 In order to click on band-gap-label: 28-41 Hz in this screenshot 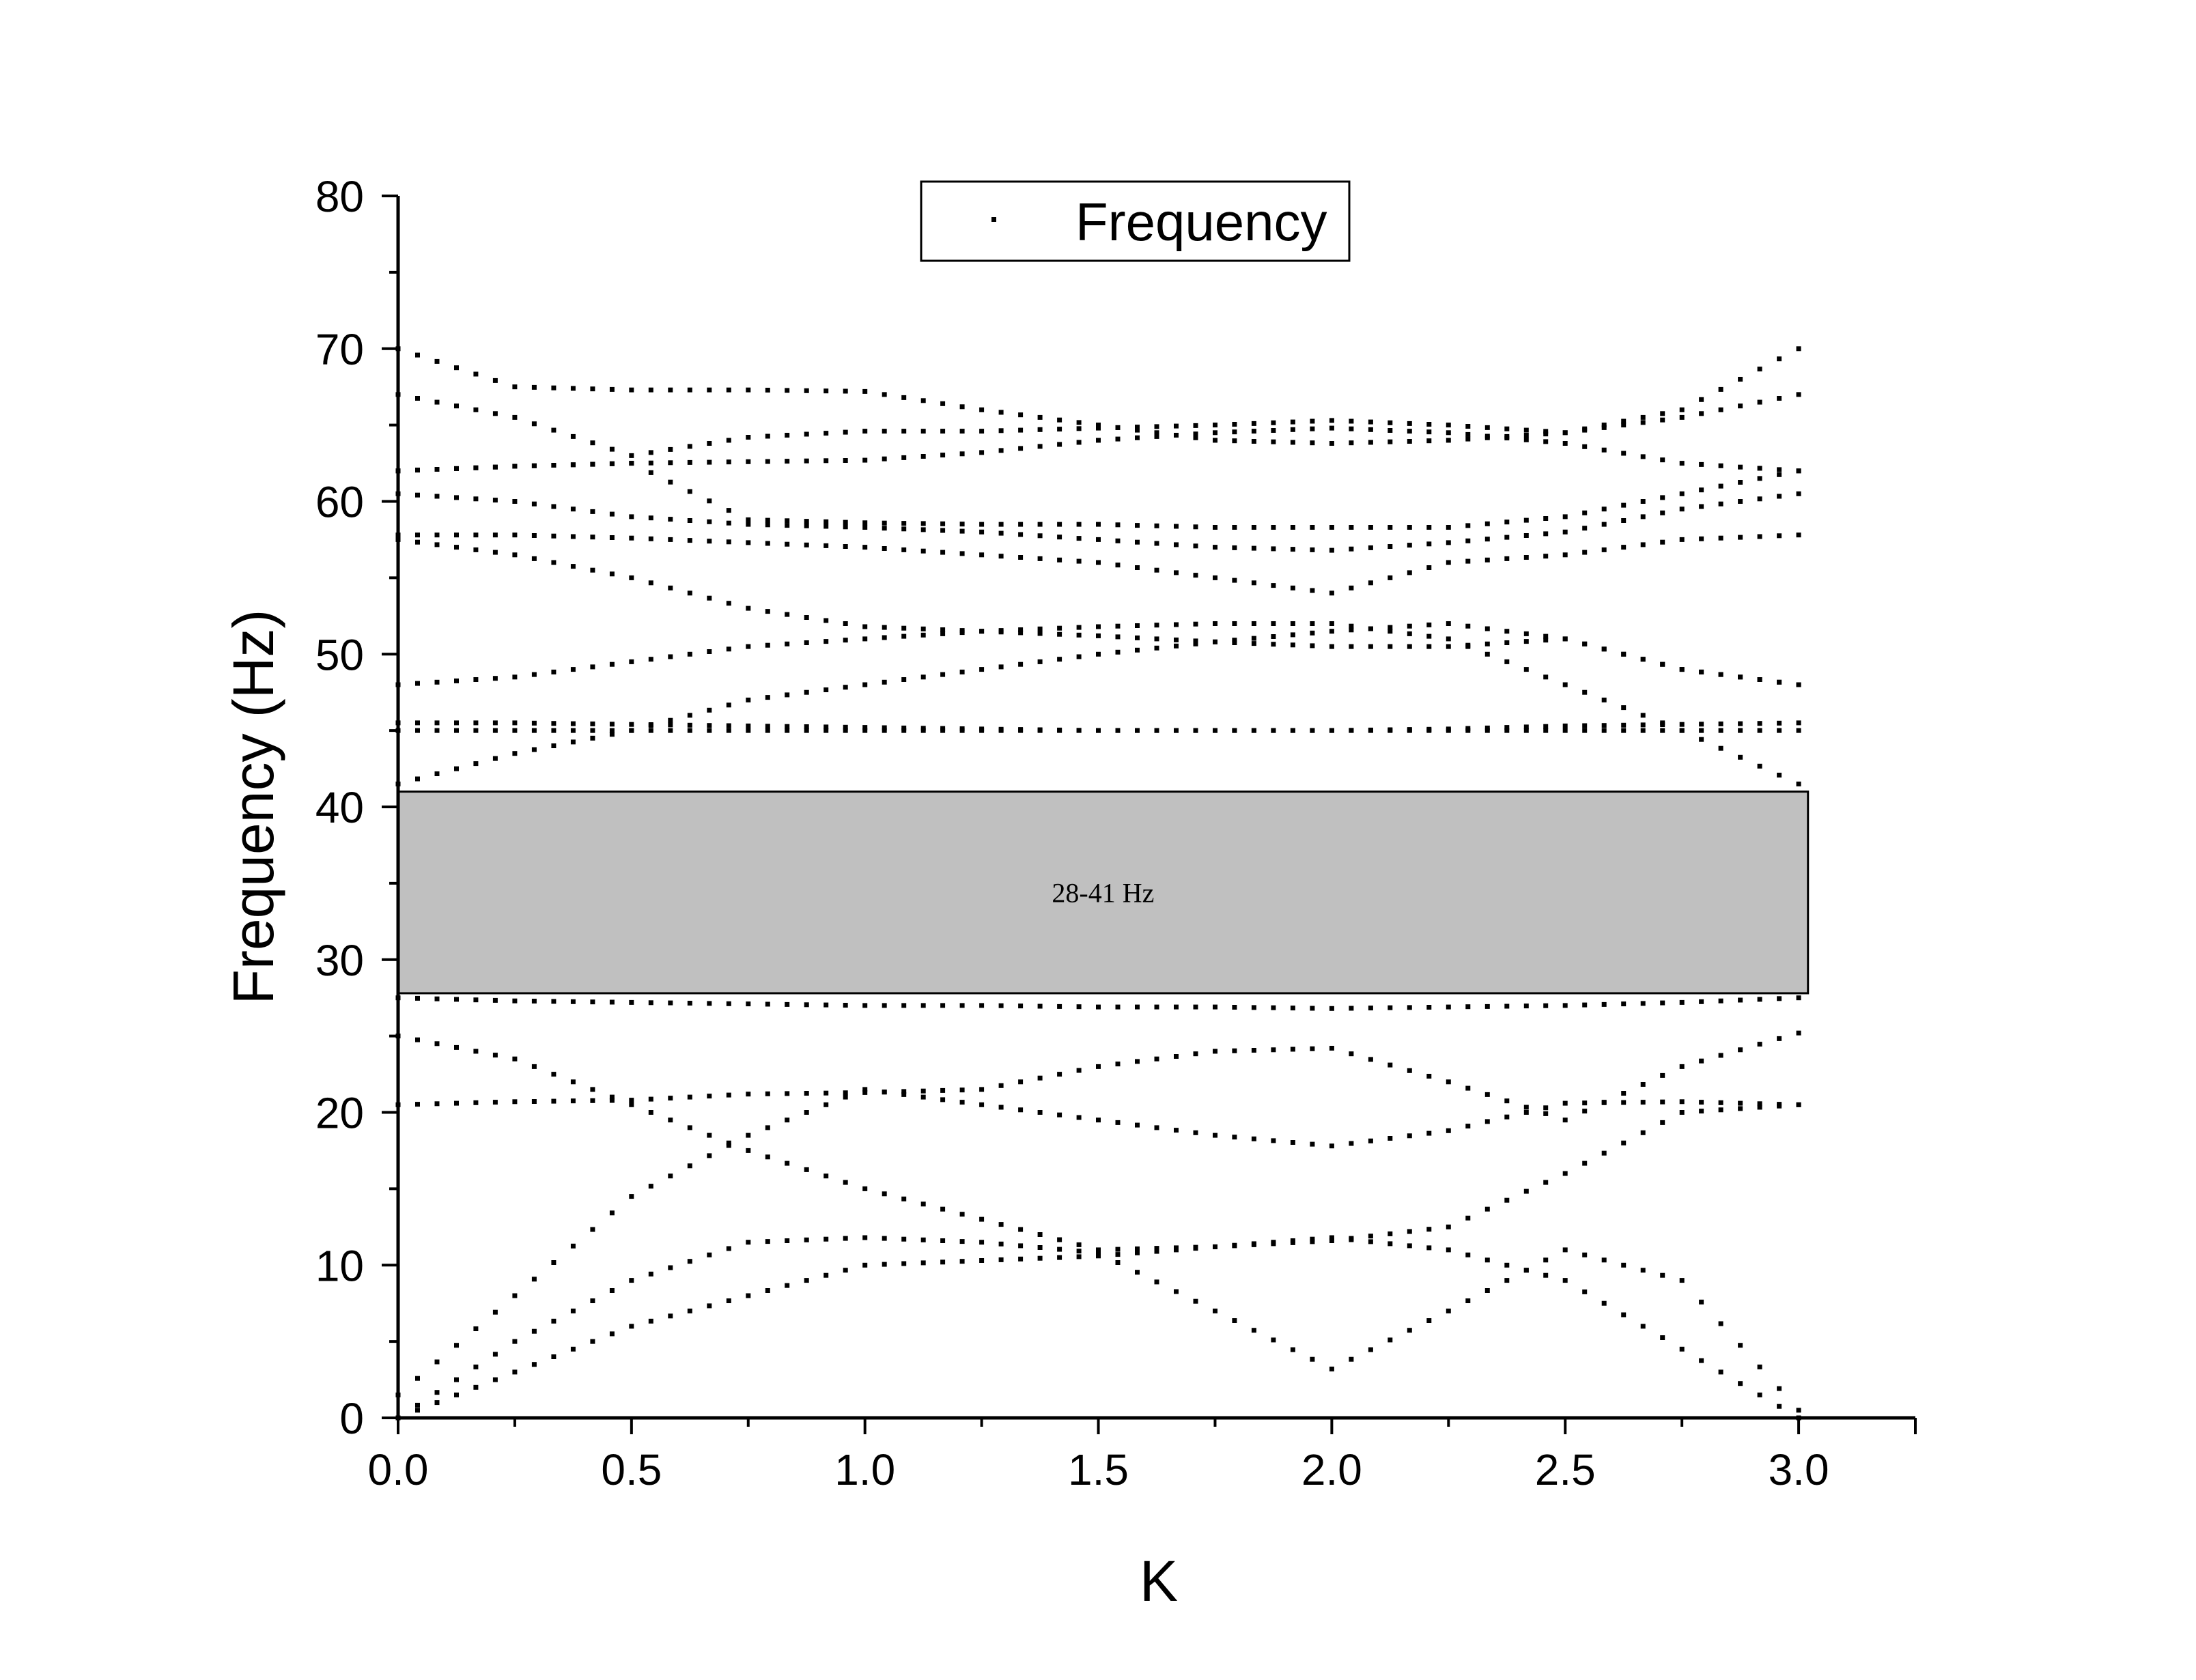, I will do `click(1103, 892)`.